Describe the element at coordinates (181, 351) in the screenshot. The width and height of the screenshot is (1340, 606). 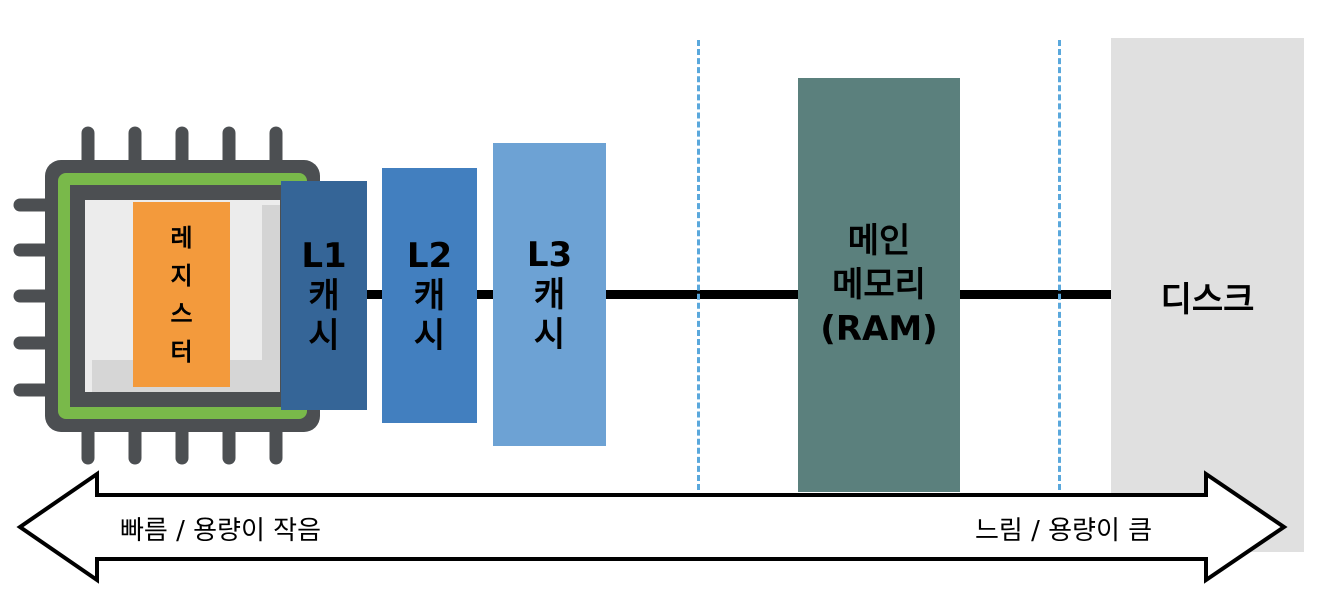
I see `register-char: 터` at that location.